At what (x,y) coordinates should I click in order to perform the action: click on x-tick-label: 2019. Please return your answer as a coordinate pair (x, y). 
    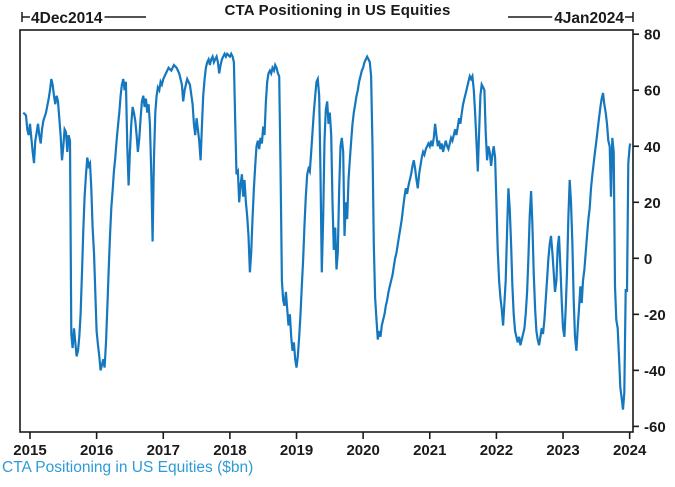
    Looking at the image, I should click on (296, 450).